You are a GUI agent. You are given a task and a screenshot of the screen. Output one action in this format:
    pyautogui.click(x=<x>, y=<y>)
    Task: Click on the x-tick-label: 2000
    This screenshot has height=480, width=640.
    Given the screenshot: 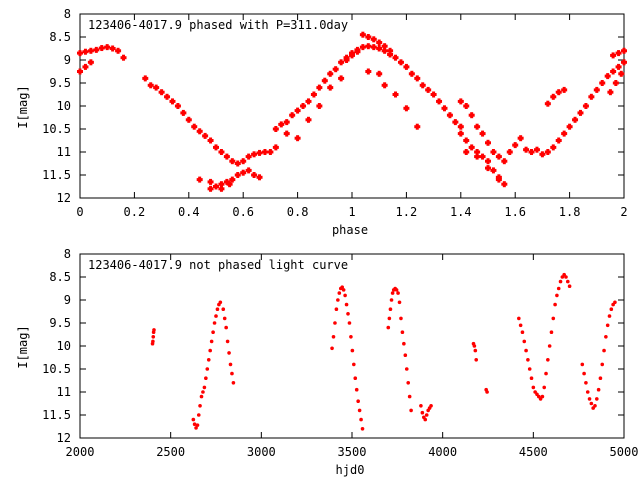 What is the action you would take?
    pyautogui.click(x=80, y=452)
    